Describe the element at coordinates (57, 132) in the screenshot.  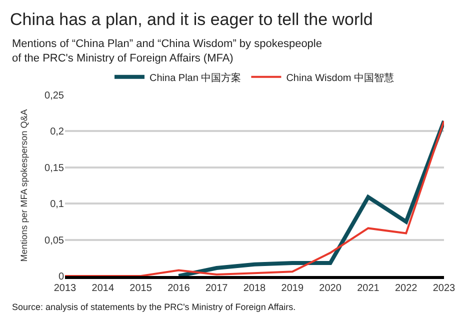
I see `y-tick-label: 0,2` at that location.